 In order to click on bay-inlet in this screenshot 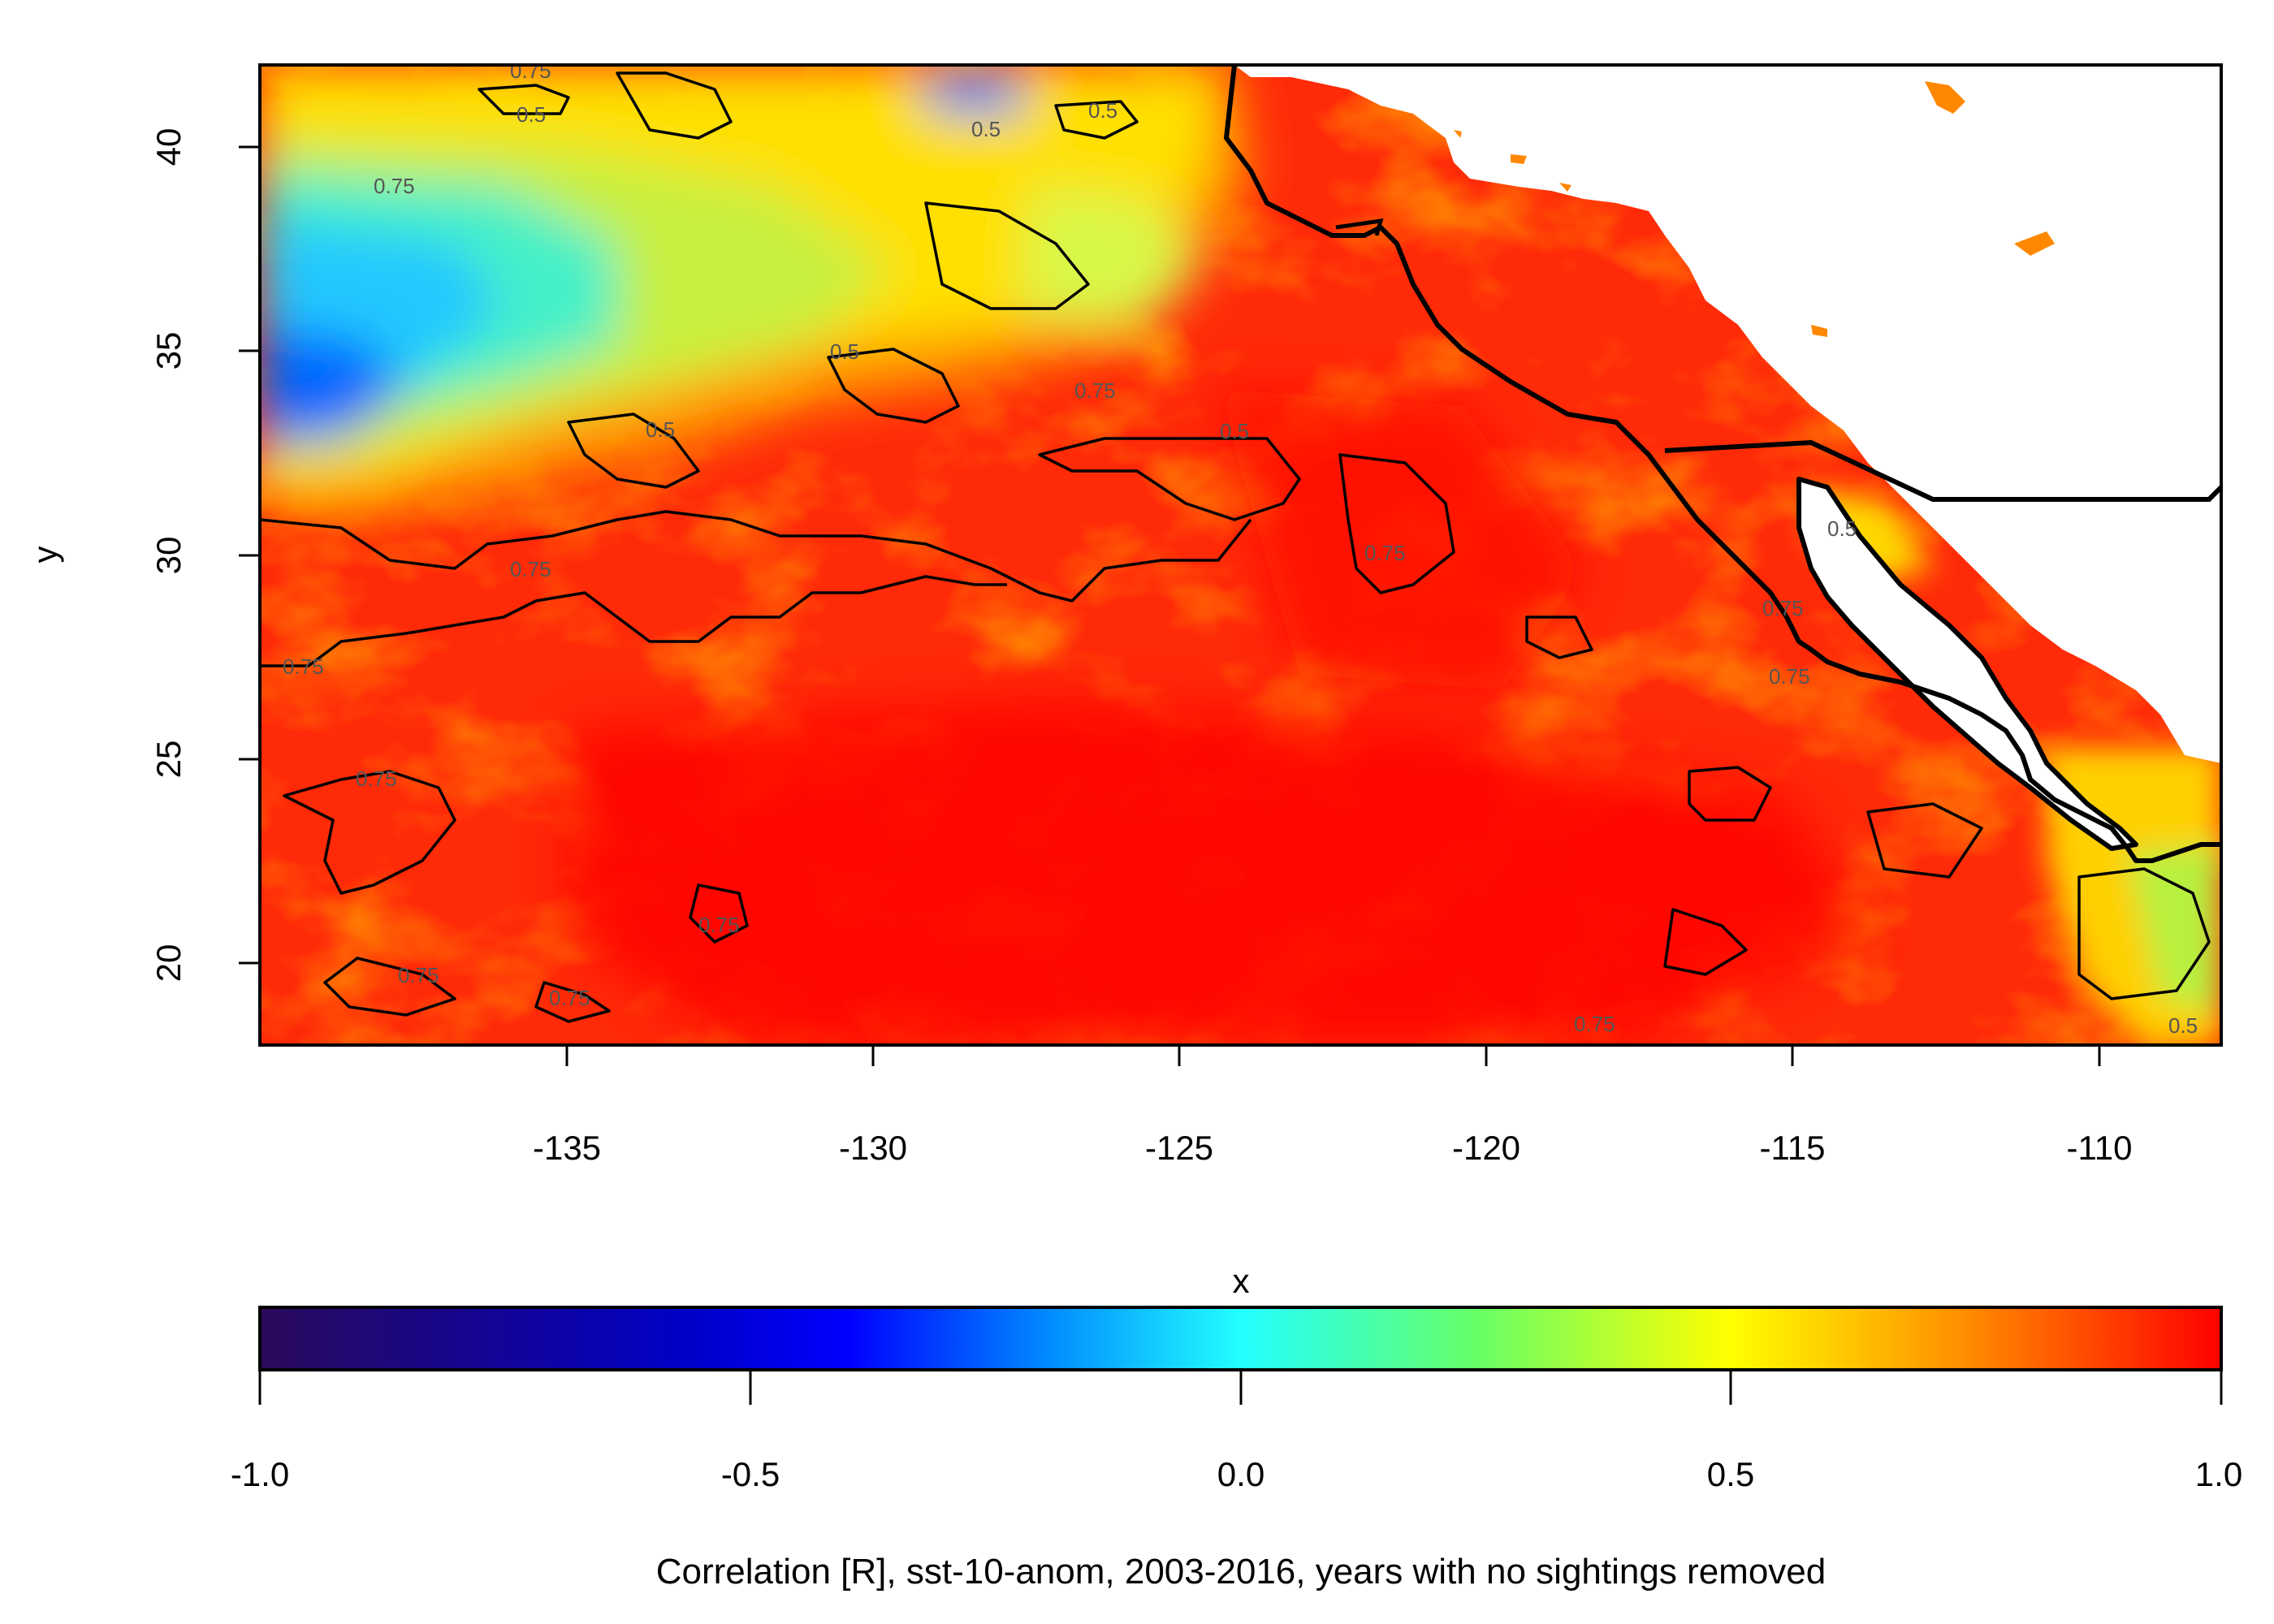, I will do `click(1360, 227)`.